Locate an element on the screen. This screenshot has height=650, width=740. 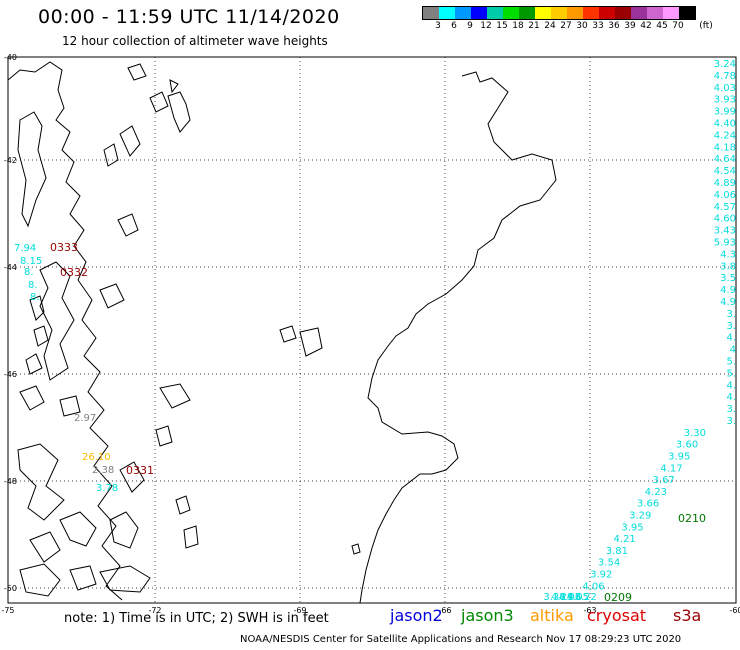
satellite-legend-item: jason3 is located at coordinates (487, 615).